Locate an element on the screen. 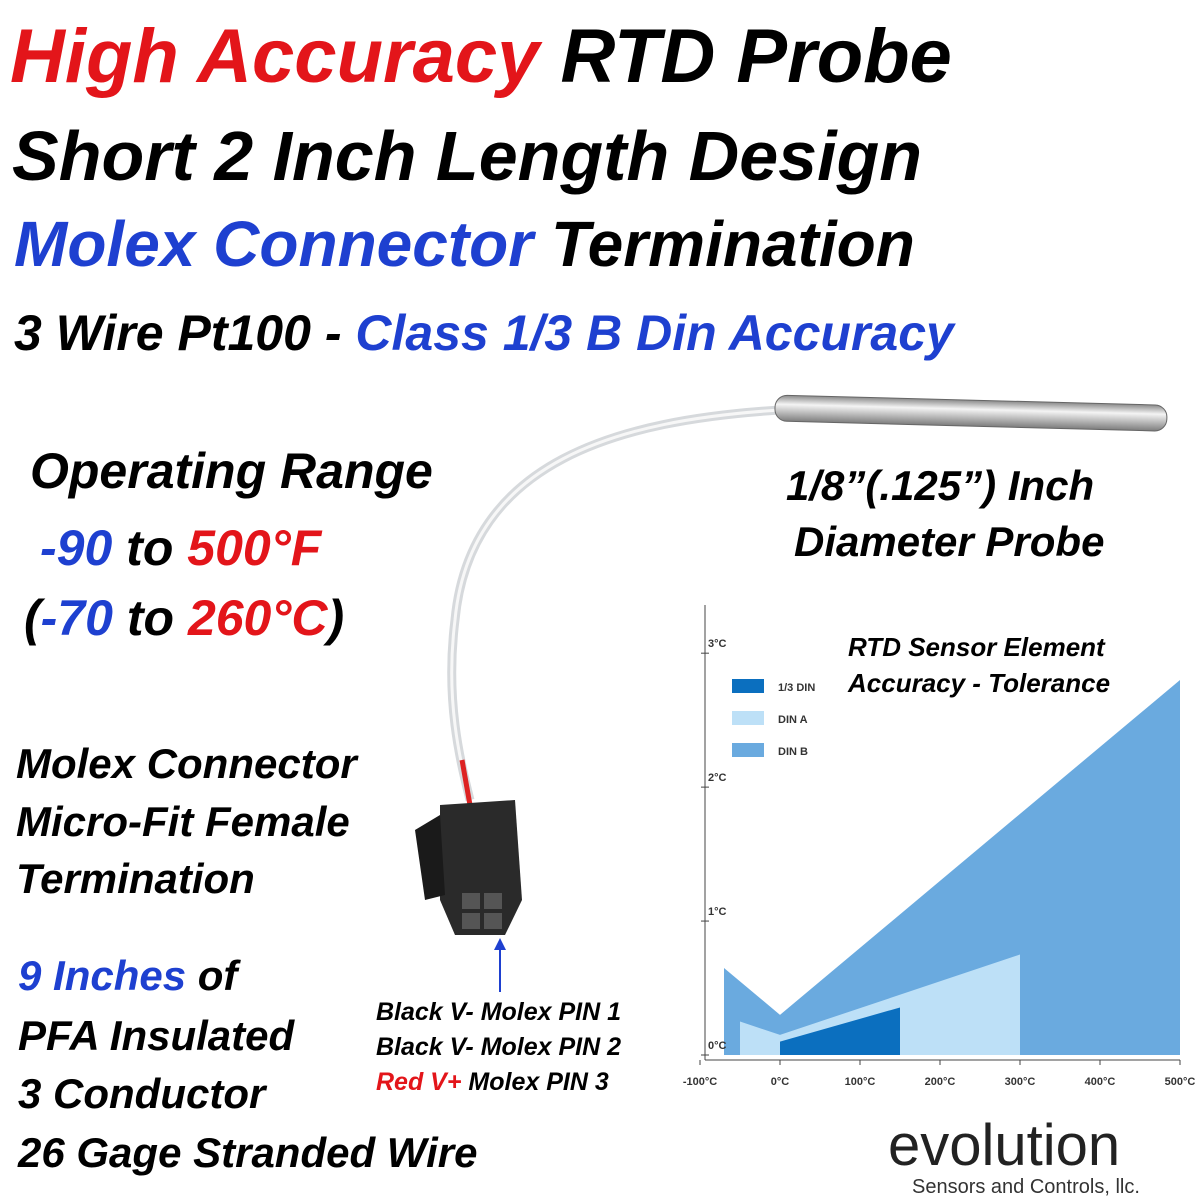 This screenshot has height=1200, width=1200. range-f: -90 to 500°F is located at coordinates (181, 548).